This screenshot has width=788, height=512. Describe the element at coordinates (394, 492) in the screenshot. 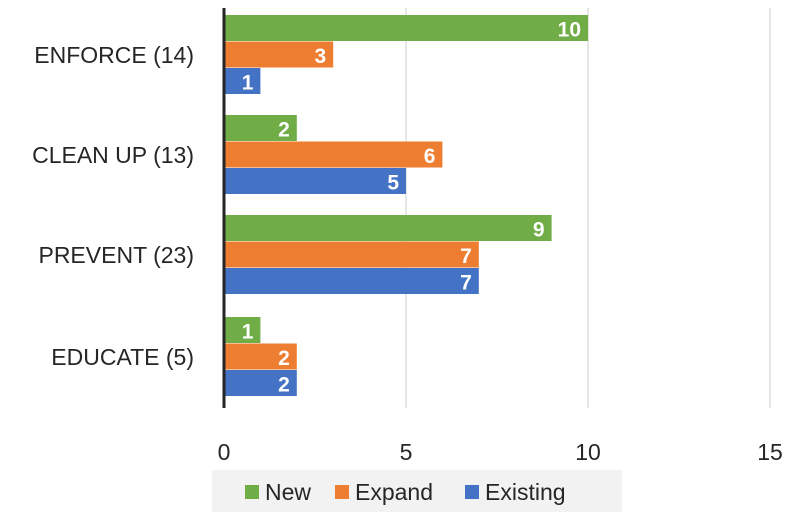

I see `legend-label-expand: Expand` at that location.